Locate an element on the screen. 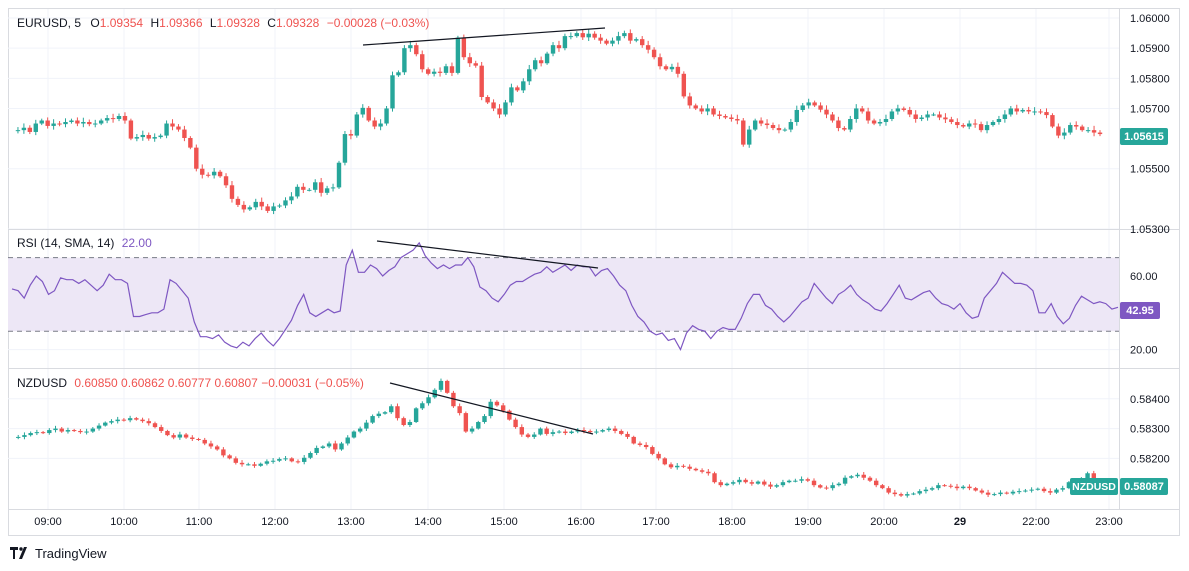 The image size is (1189, 571). time-tick-label: 15:00 is located at coordinates (504, 522).